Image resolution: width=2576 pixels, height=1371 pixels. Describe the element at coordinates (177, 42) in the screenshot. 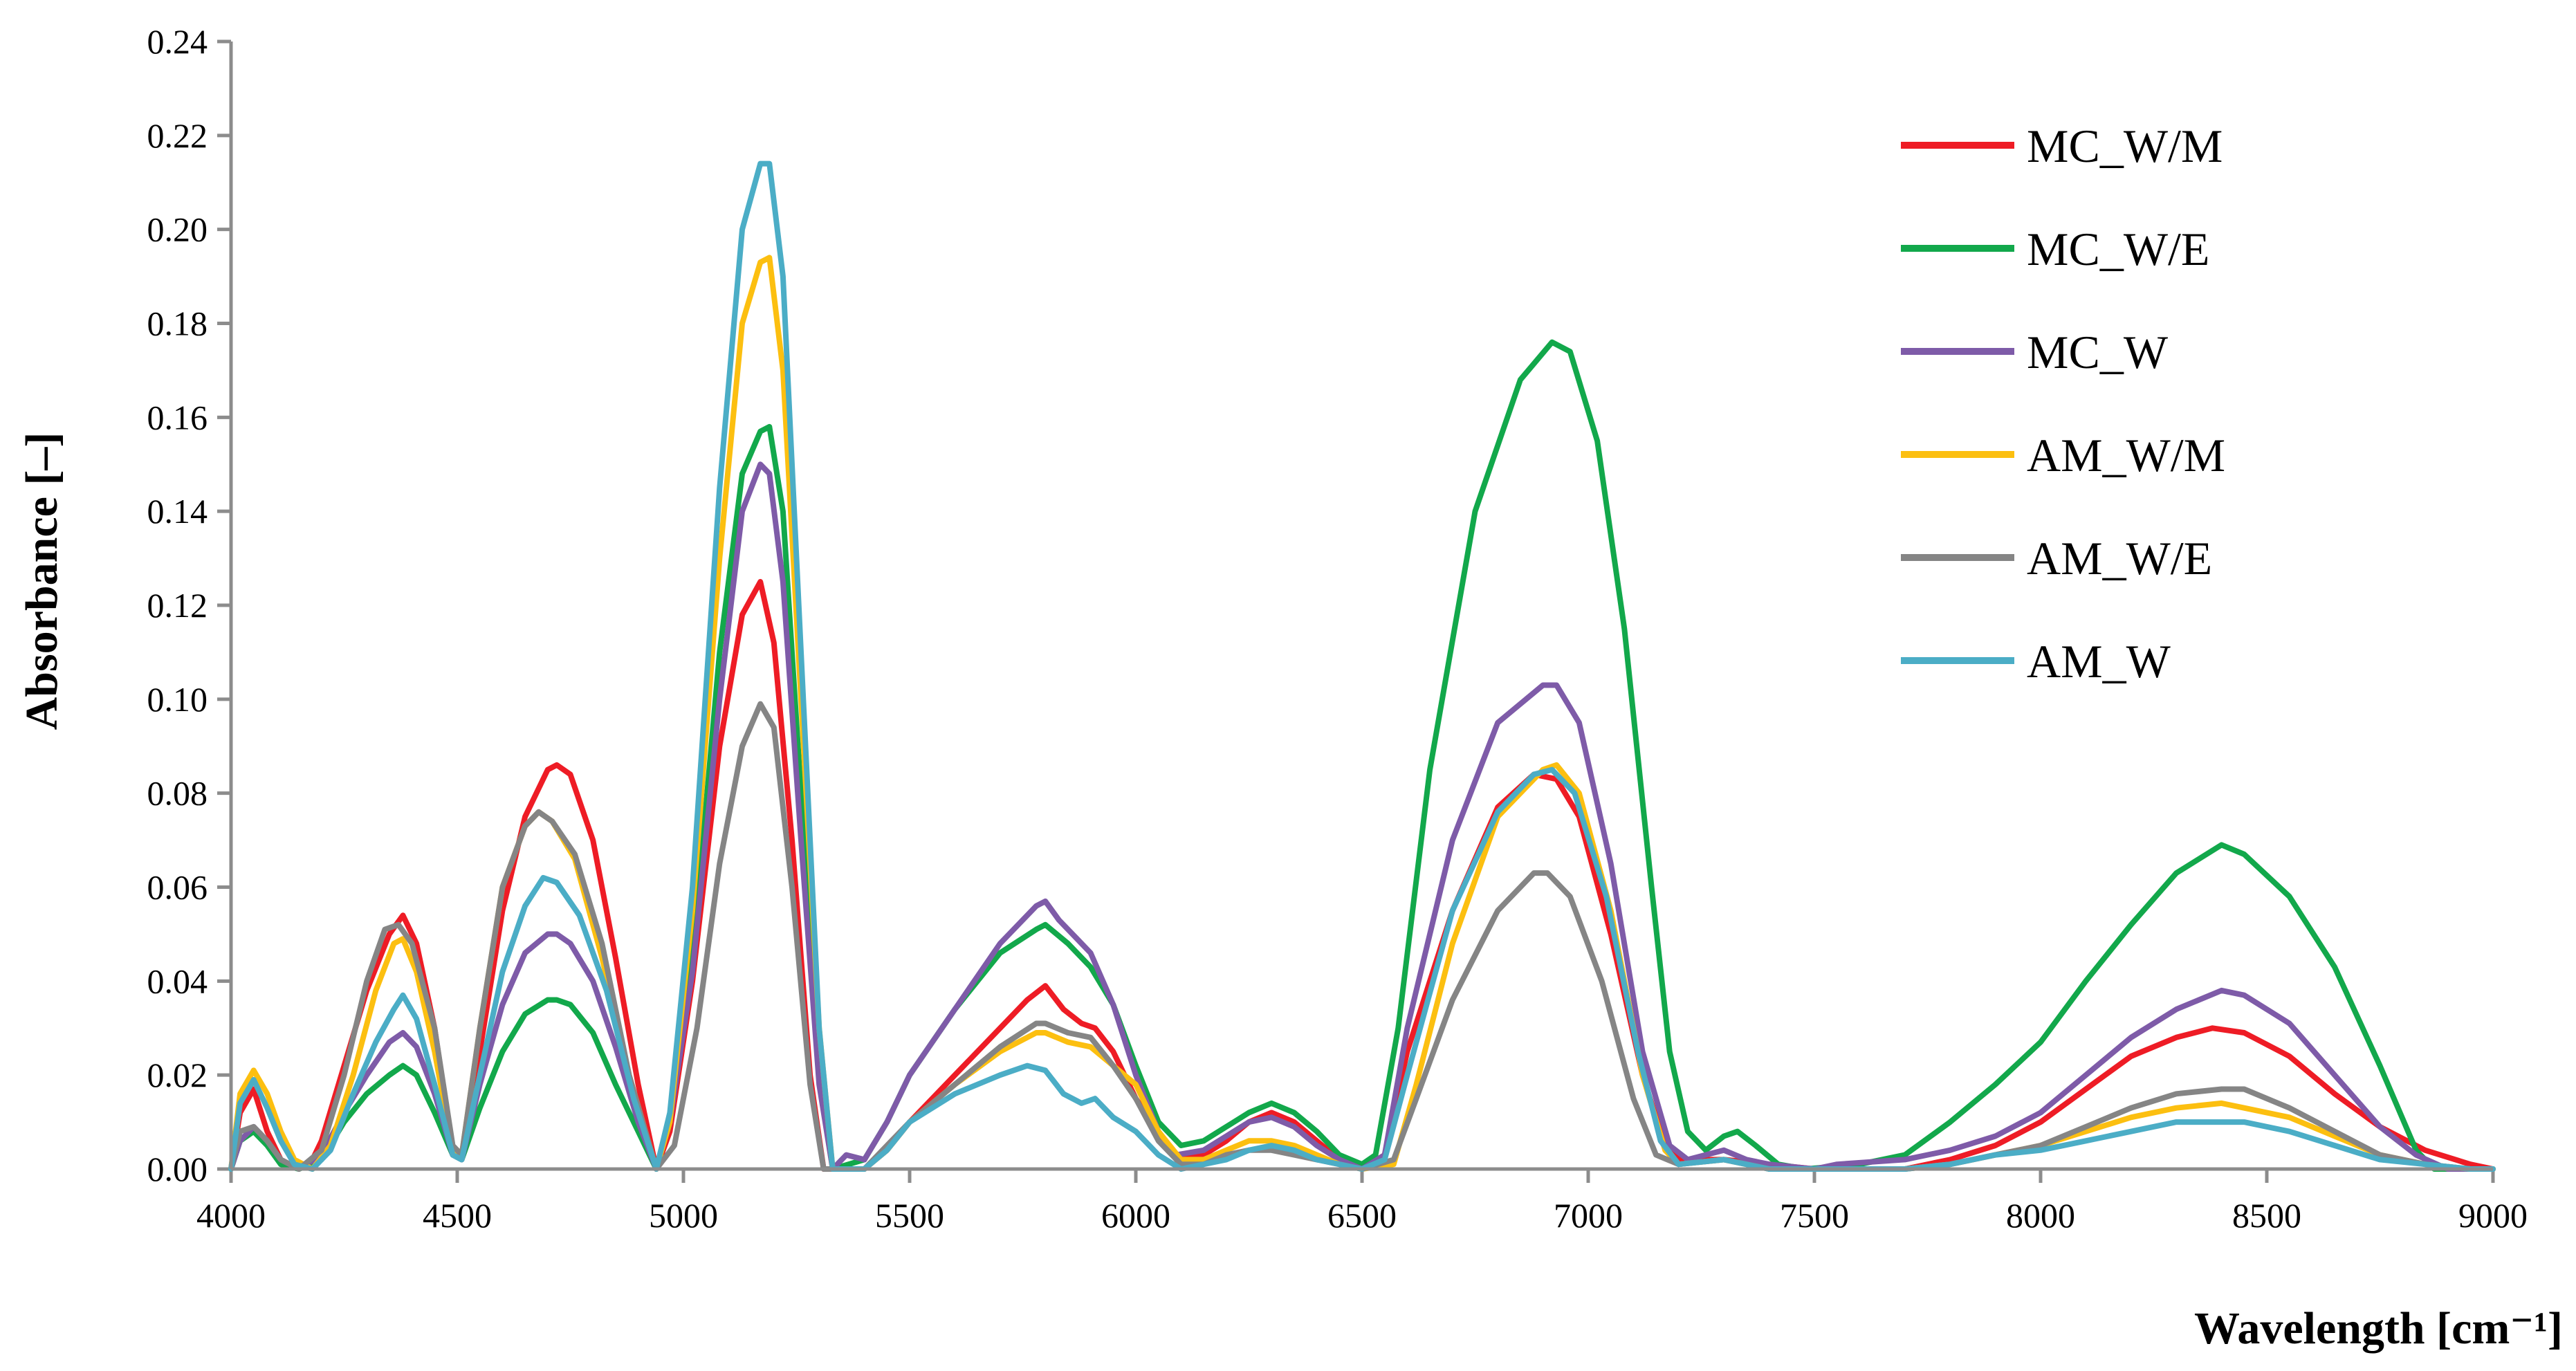

I see `y-tick-label: 0.24` at that location.